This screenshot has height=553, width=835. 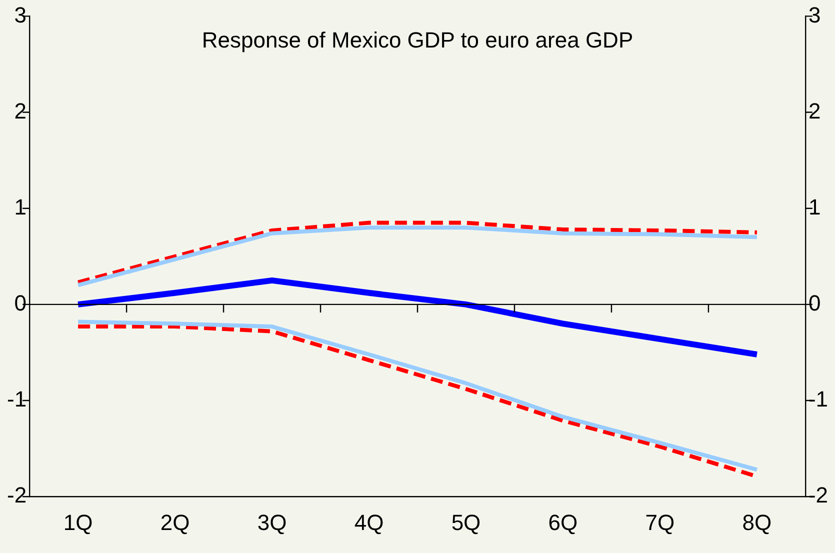 What do you see at coordinates (757, 522) in the screenshot?
I see `x-tick-label: 8Q` at bounding box center [757, 522].